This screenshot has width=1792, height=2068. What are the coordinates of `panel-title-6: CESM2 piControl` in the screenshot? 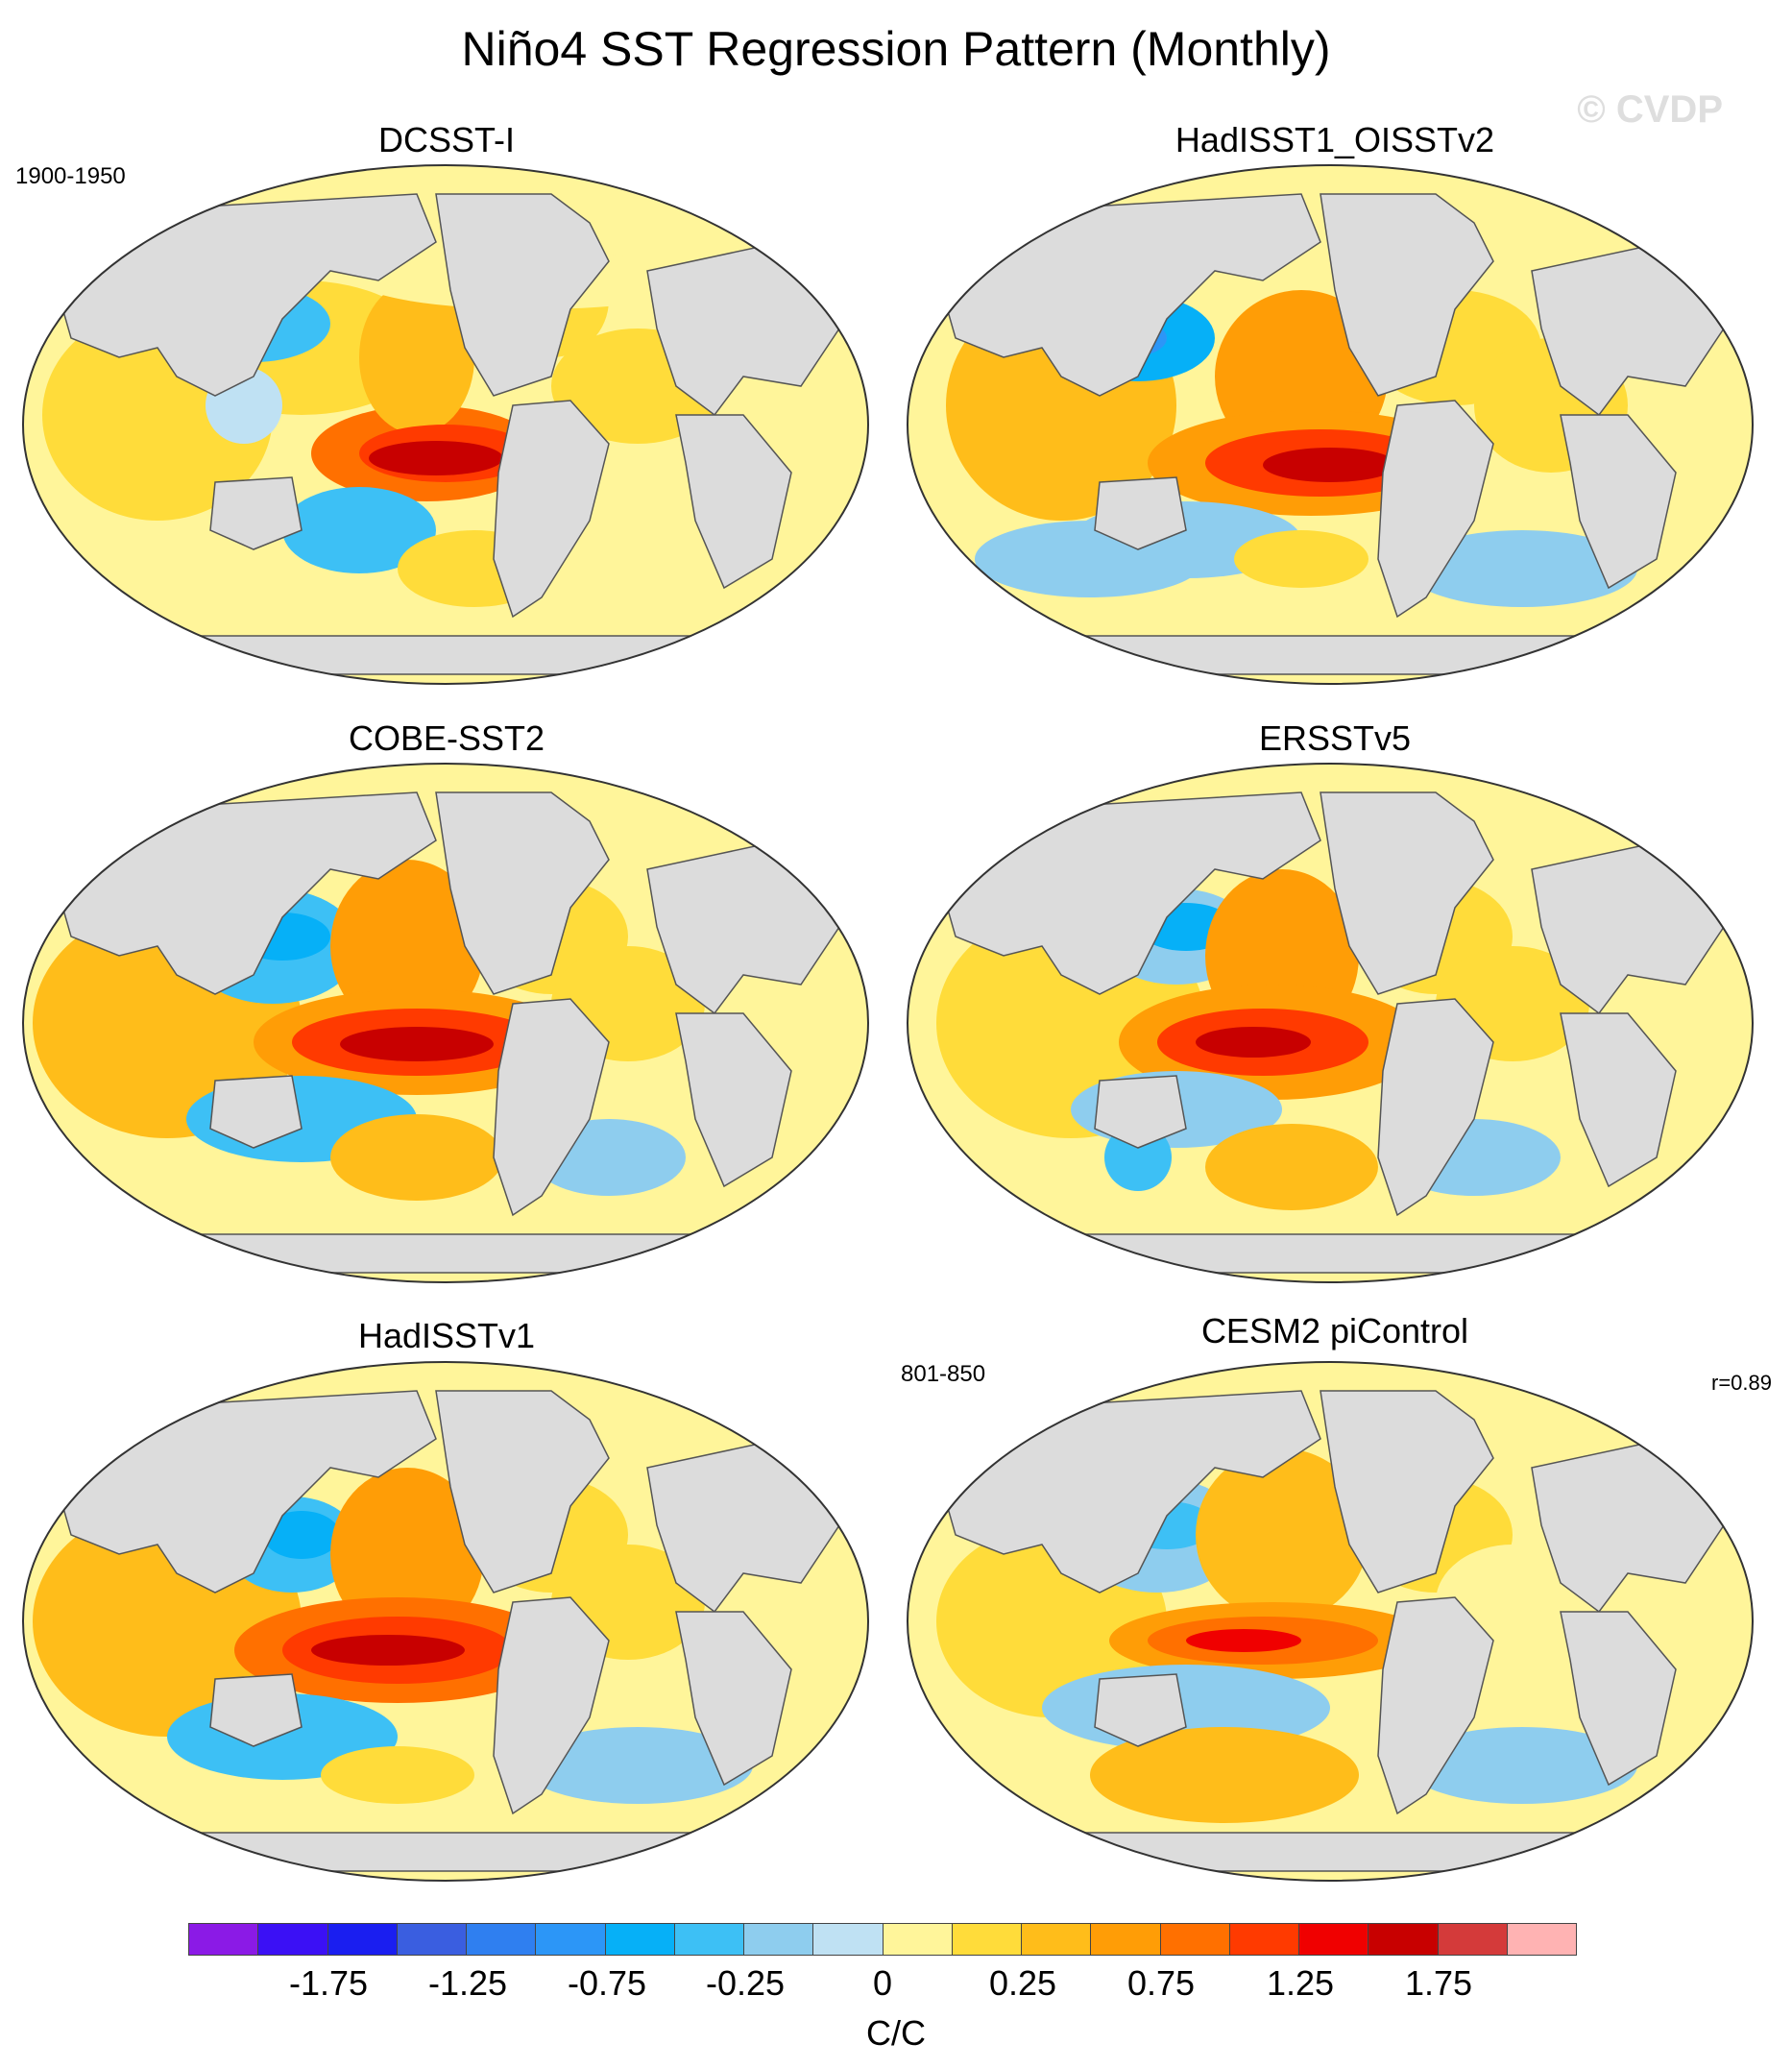 It's located at (1334, 1330).